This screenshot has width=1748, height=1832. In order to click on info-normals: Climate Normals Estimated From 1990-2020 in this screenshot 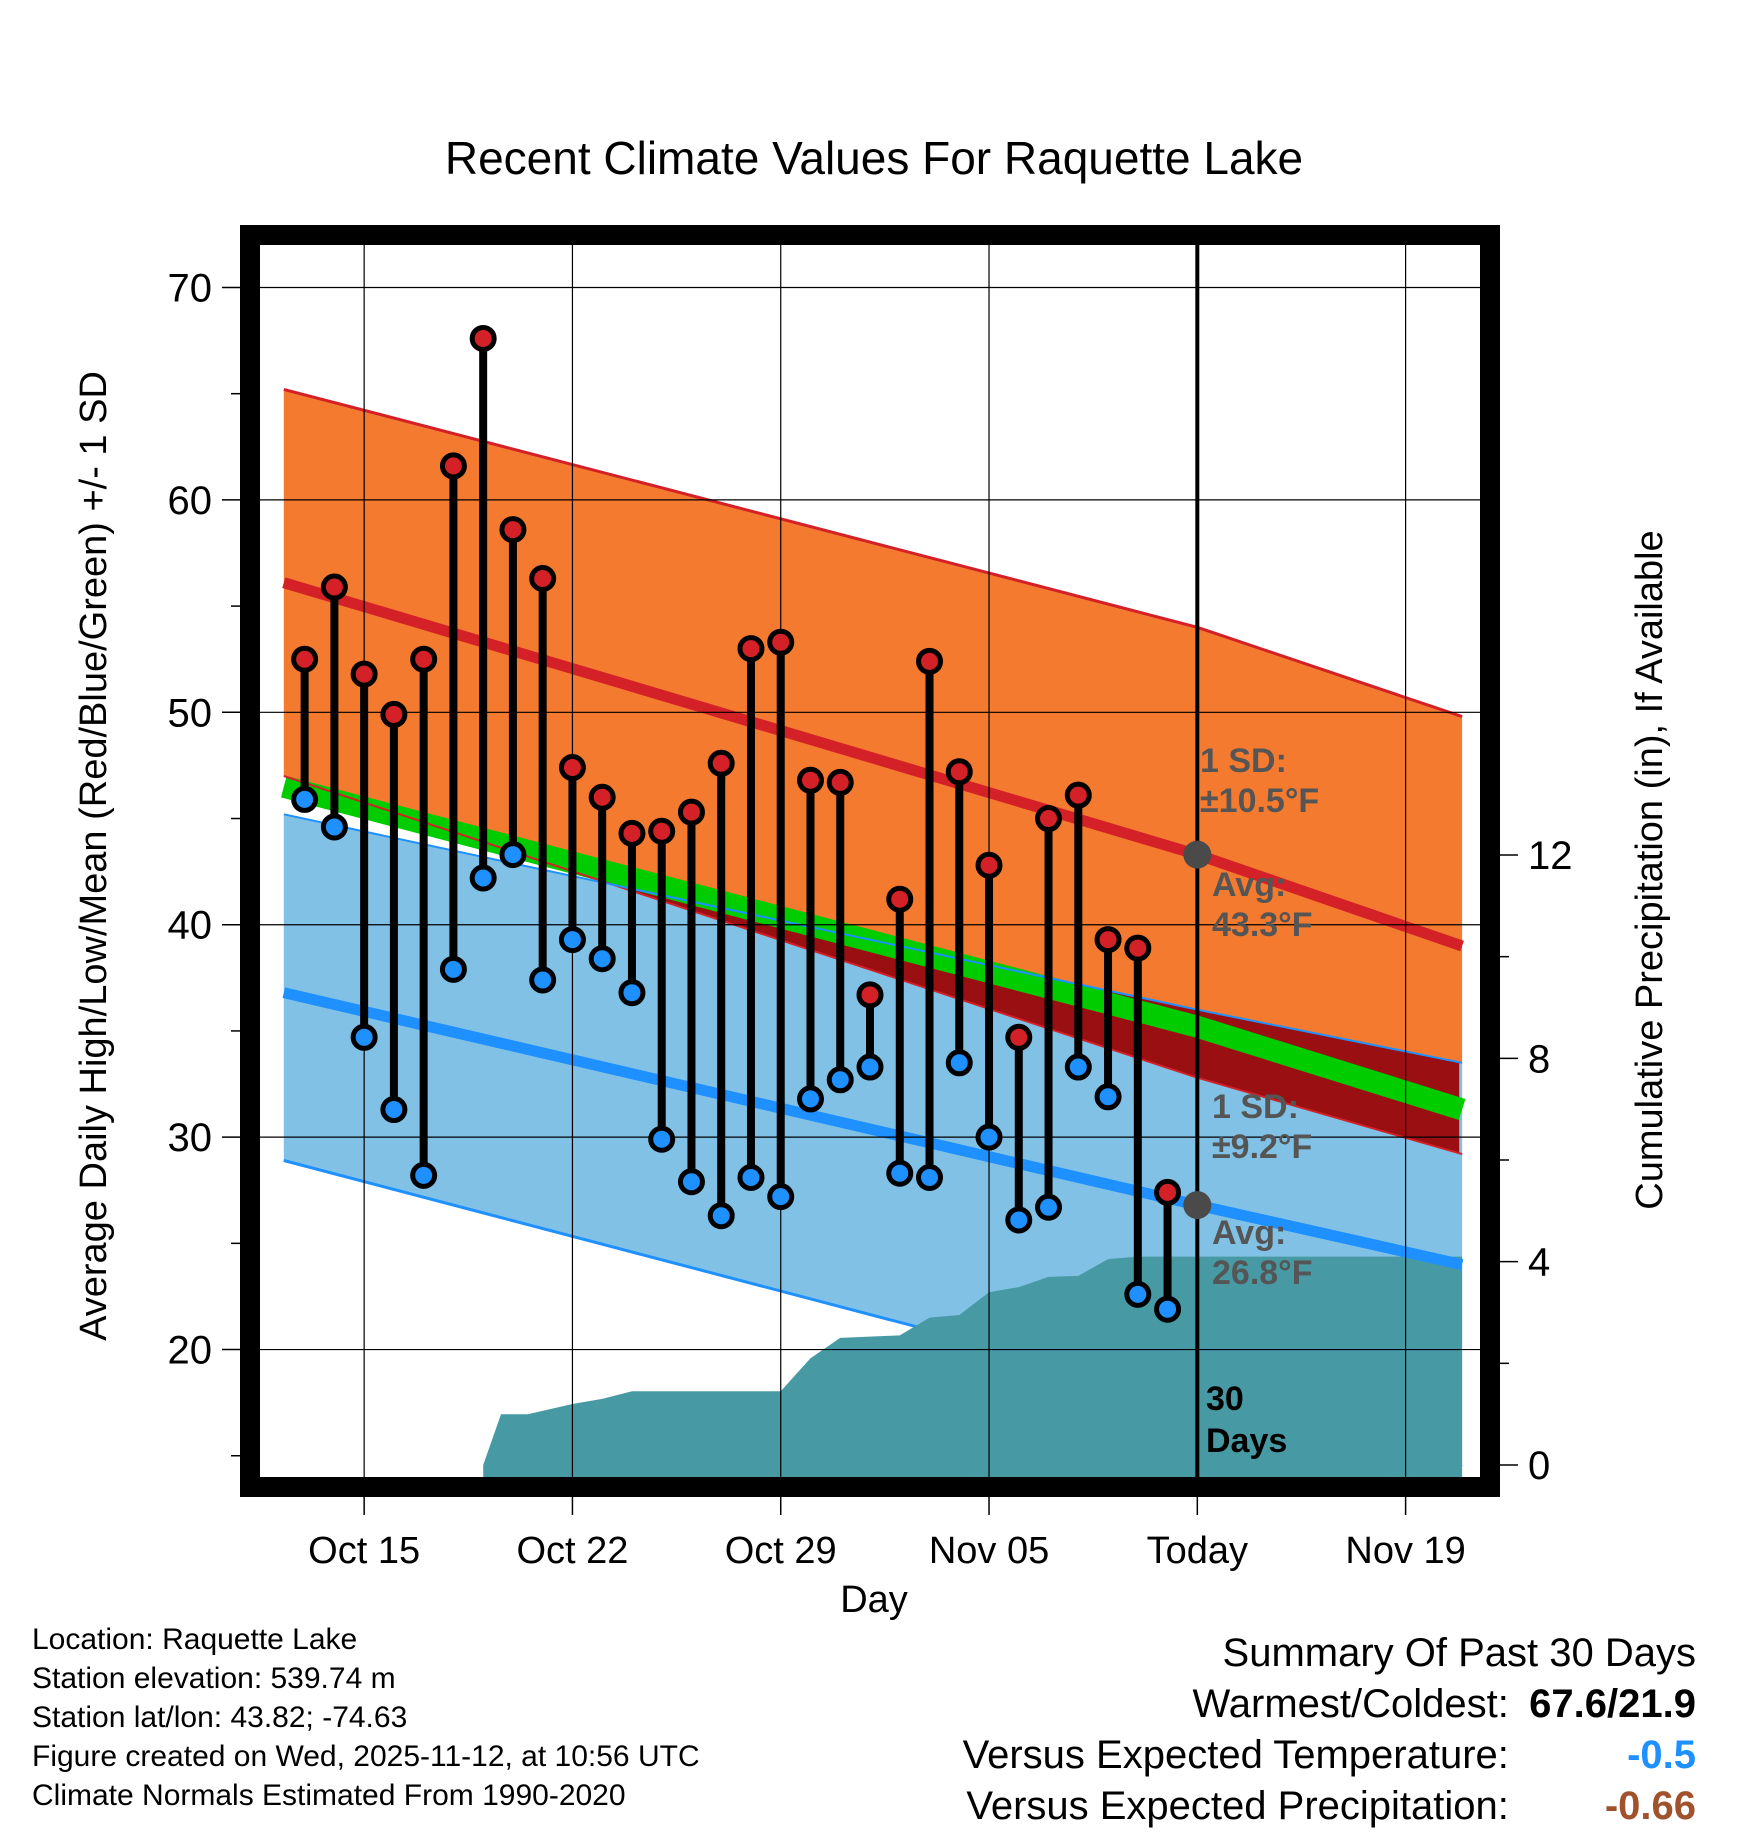, I will do `click(329, 1795)`.